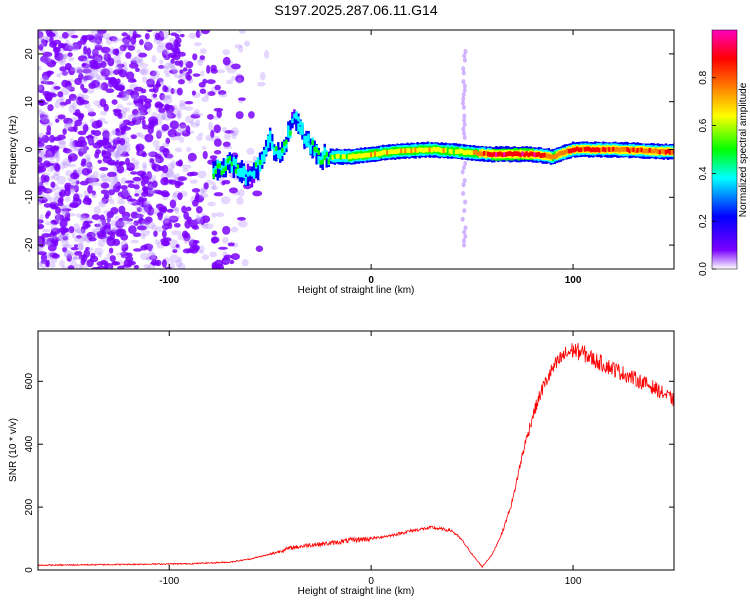 This screenshot has height=600, width=750. What do you see at coordinates (29, 443) in the screenshot?
I see `y-tick-label: 400` at bounding box center [29, 443].